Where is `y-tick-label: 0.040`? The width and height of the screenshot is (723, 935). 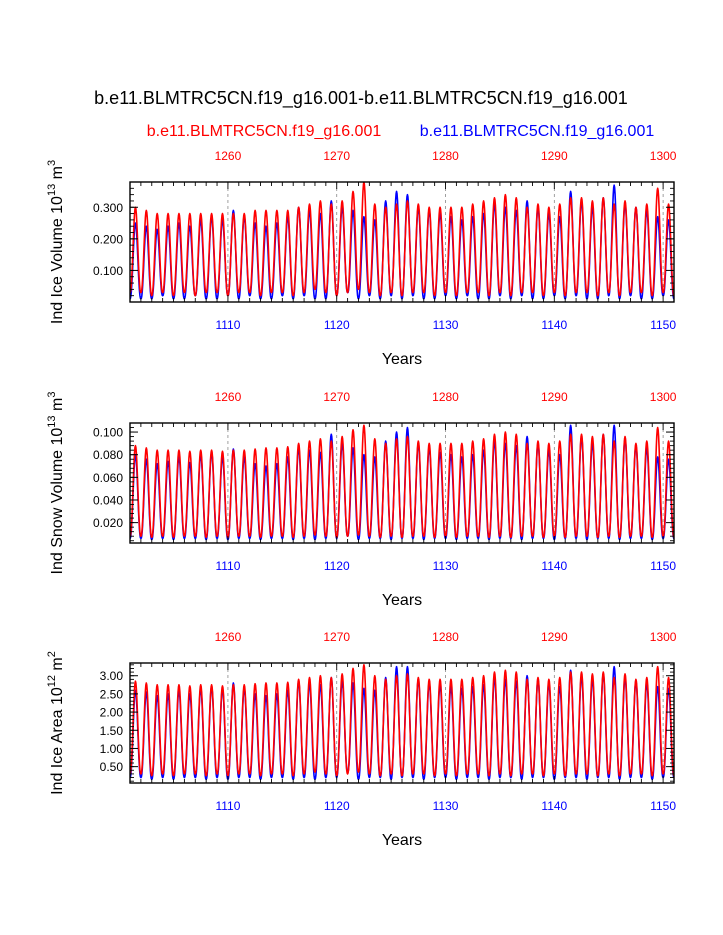 y-tick-label: 0.040 is located at coordinates (108, 500).